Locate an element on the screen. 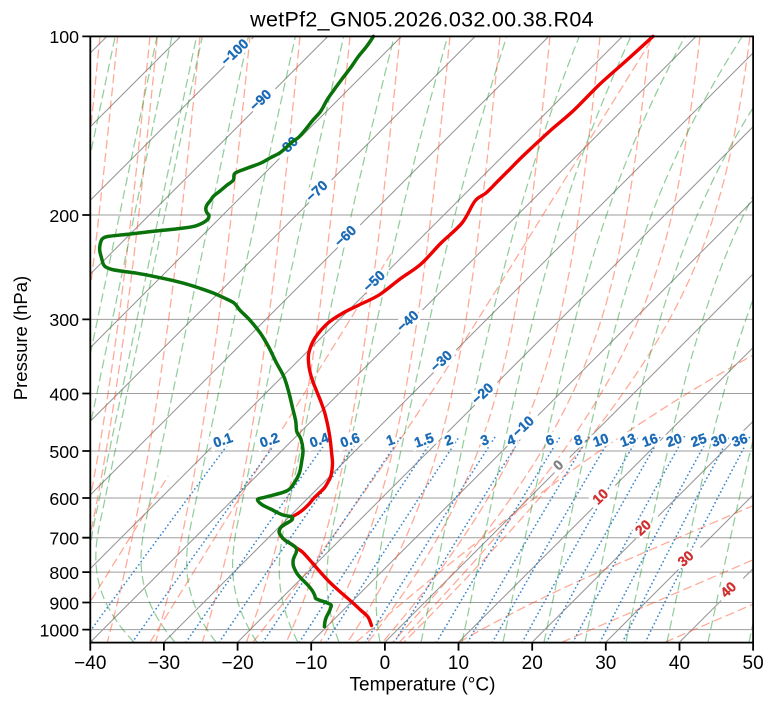 This screenshot has height=713, width=775. svg-text: 40 is located at coordinates (679, 663).